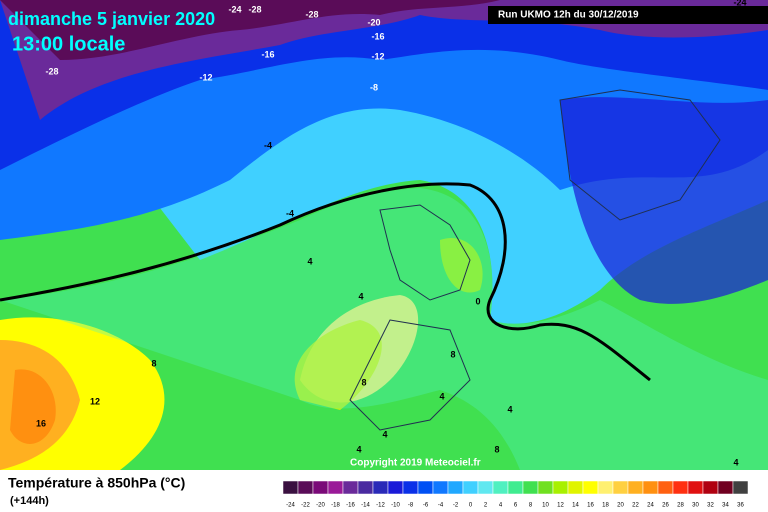 Image resolution: width=768 pixels, height=512 pixels. What do you see at coordinates (290, 506) in the screenshot?
I see `legend-label: -24` at bounding box center [290, 506].